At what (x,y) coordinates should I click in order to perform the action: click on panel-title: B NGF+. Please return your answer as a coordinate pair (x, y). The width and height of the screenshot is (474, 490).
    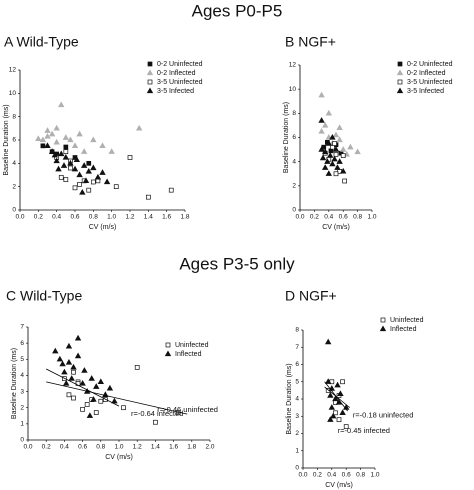
    Looking at the image, I should click on (310, 42).